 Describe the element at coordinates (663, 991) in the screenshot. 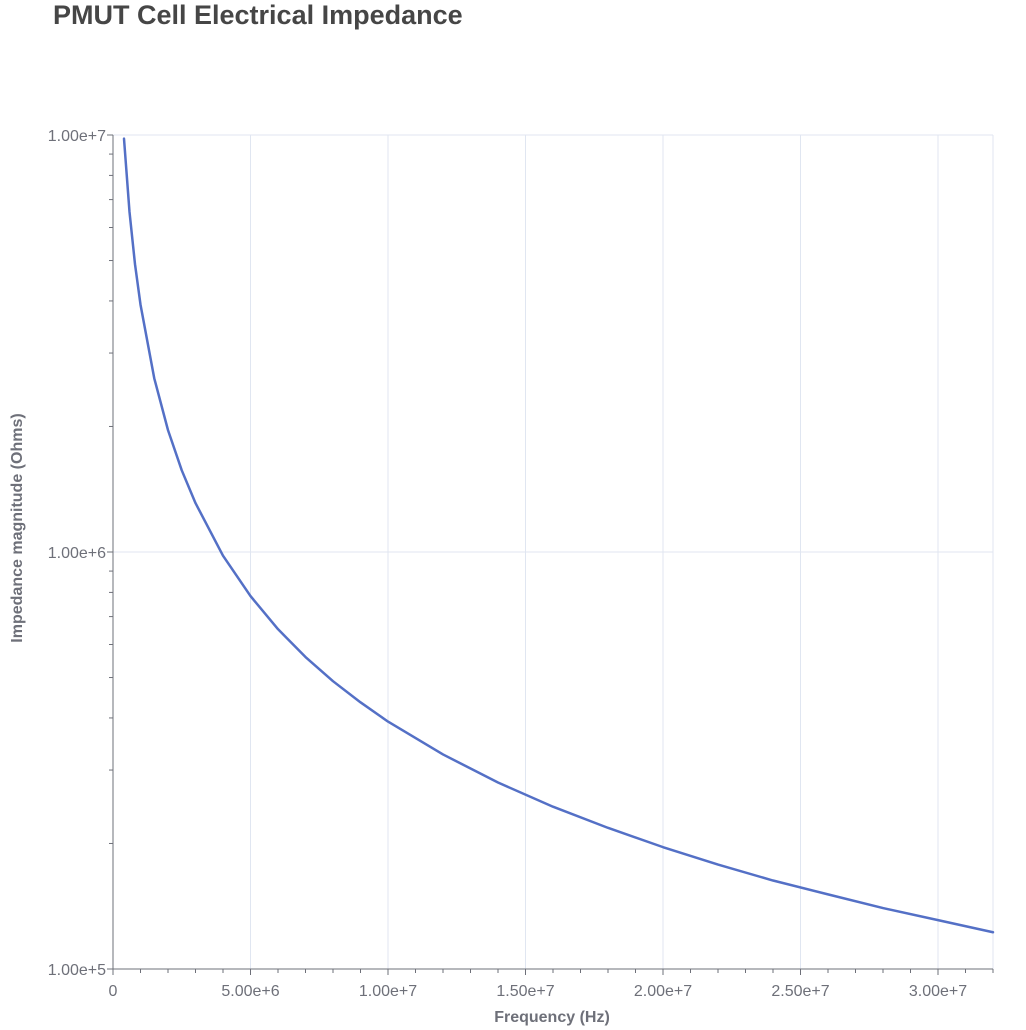

I see `x-tick-label: 2.00e+7` at that location.